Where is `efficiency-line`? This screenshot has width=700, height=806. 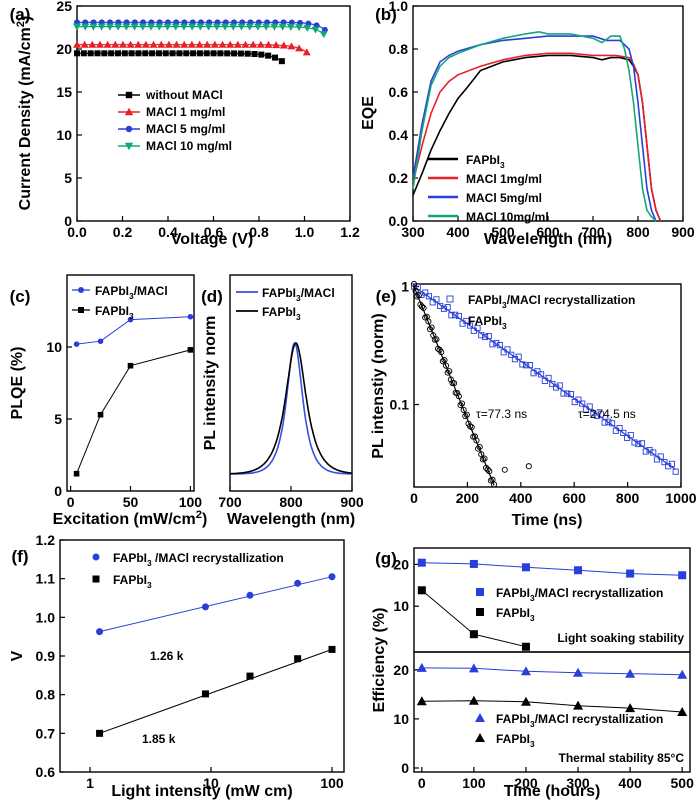 efficiency-line is located at coordinates (552, 706).